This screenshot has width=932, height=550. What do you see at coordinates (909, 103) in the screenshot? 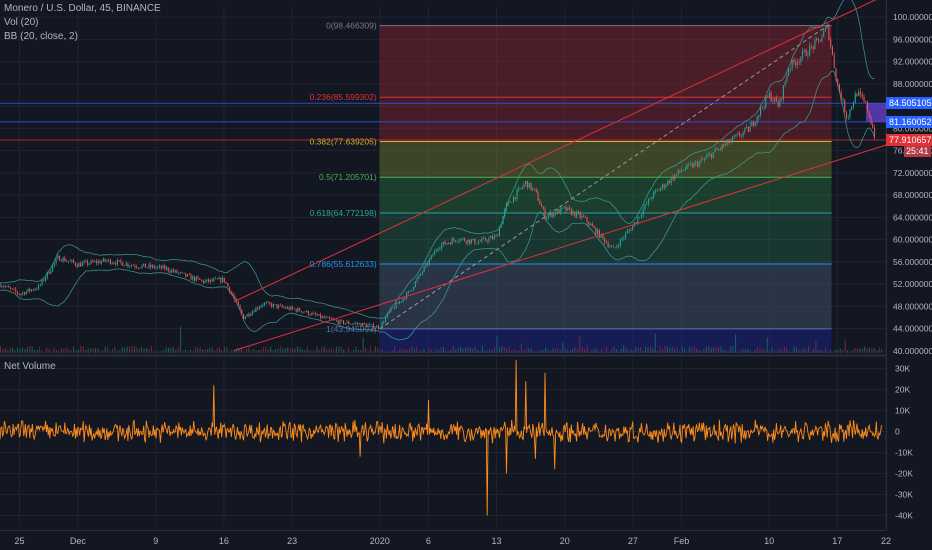
I see `price-label-high: 84.505105` at bounding box center [909, 103].